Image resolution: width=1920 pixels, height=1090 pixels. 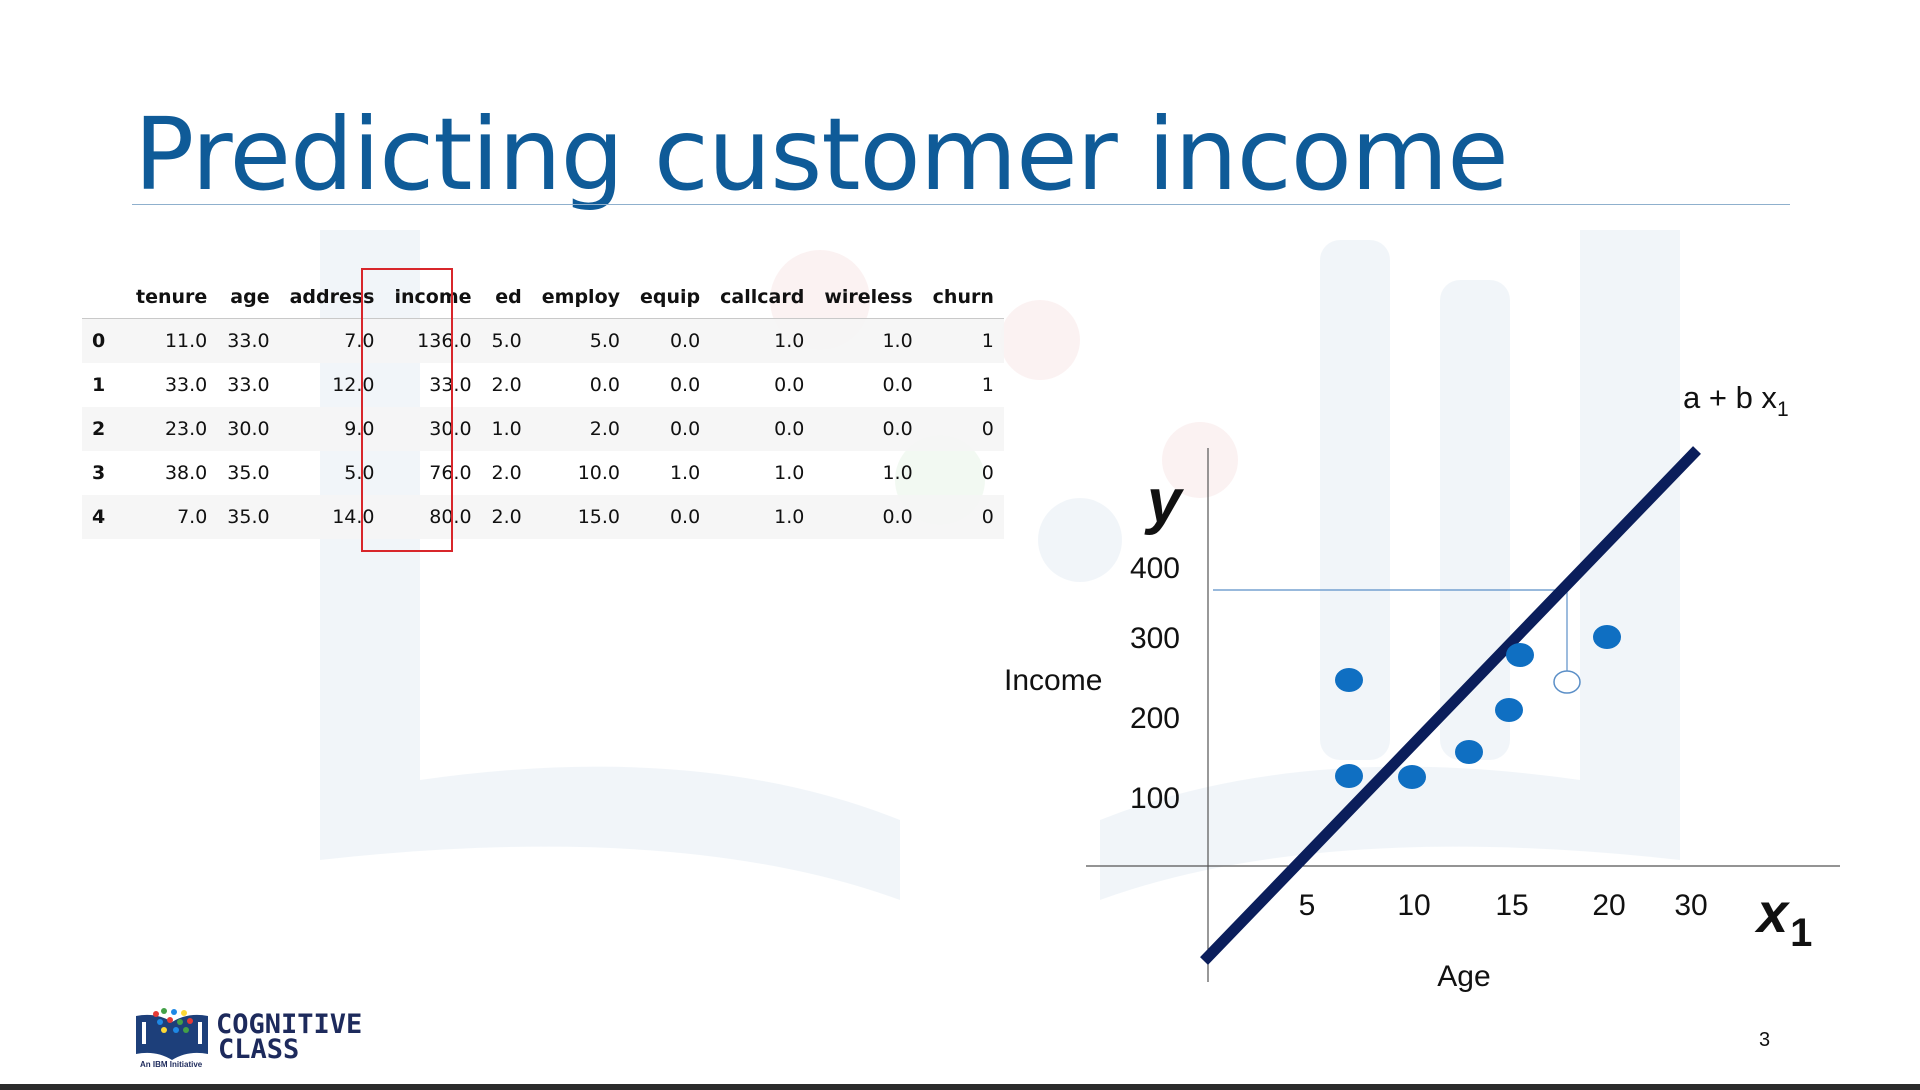 What do you see at coordinates (289, 1024) in the screenshot?
I see `logo-line-1: COGNITIVE` at bounding box center [289, 1024].